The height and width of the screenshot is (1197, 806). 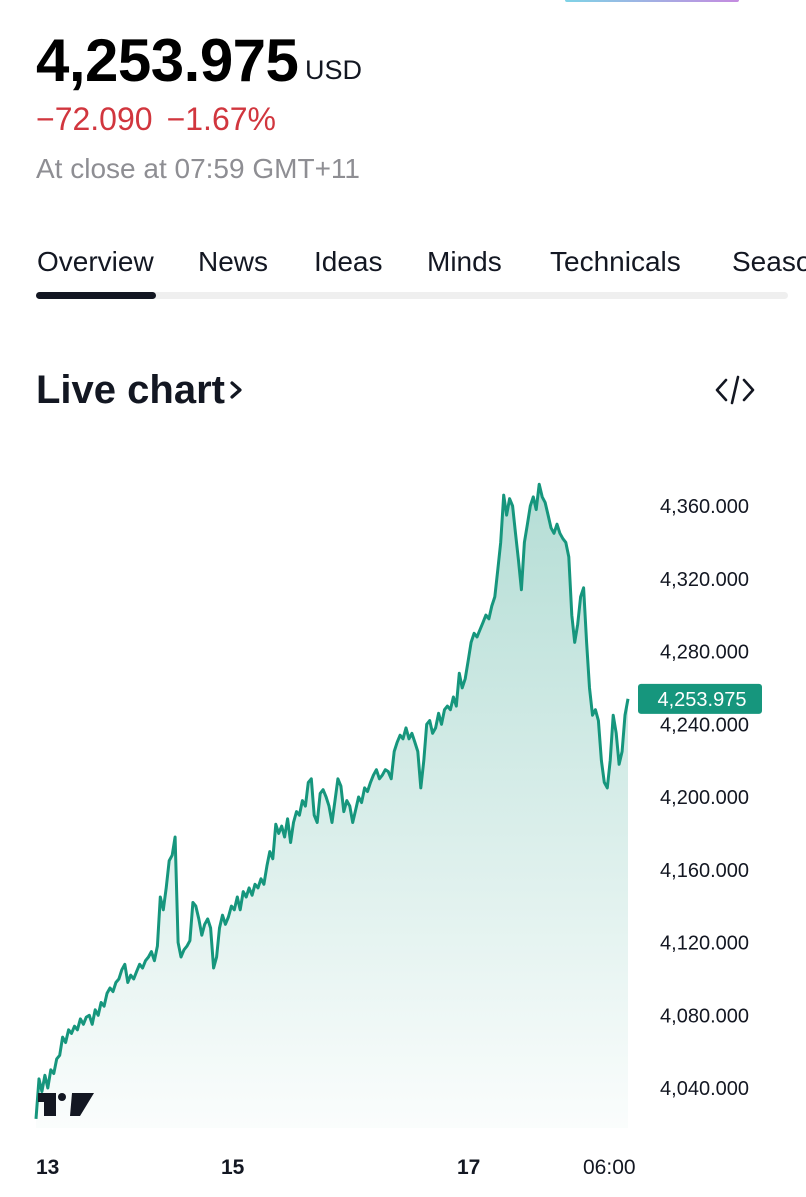 I want to click on x-axis-labels: 13 15 17 06:00, so click(x=336, y=1167).